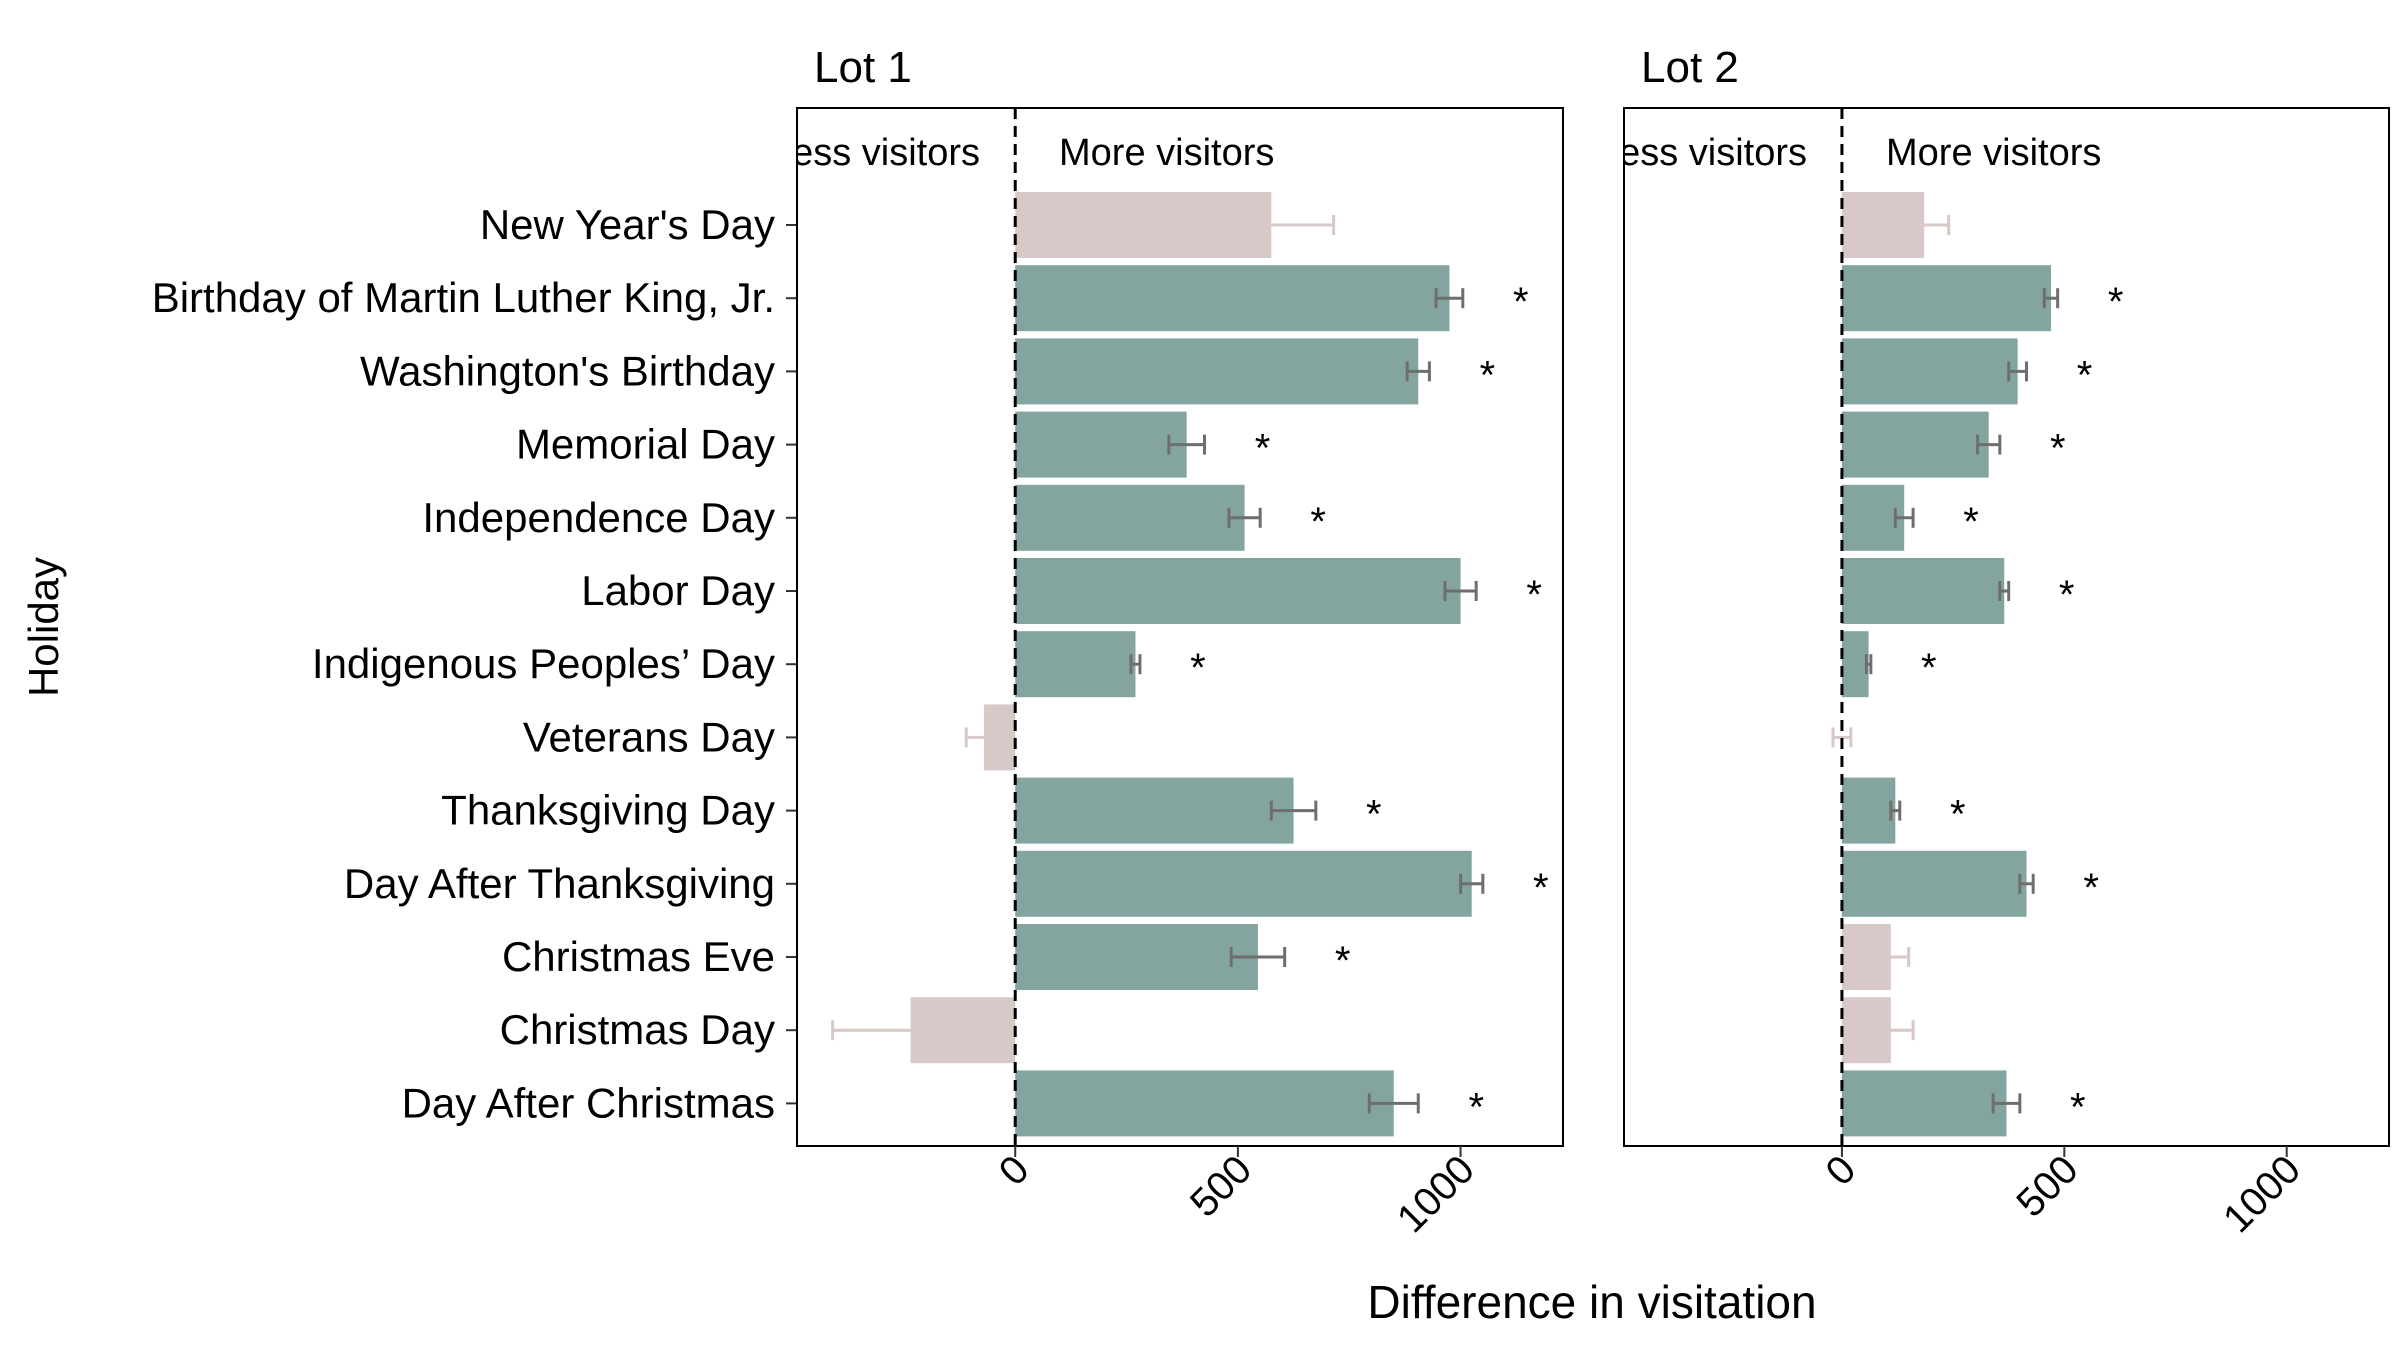  Describe the element at coordinates (637, 1029) in the screenshot. I see `category-label-christmas-day: Christmas Day` at that location.